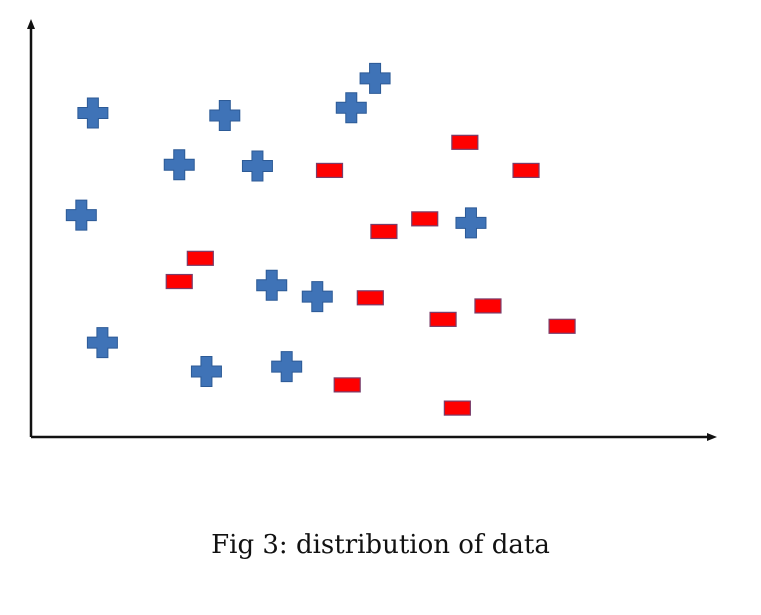 The image size is (761, 615). I want to click on figure-caption: Fig 3: distribution of data, so click(380, 545).